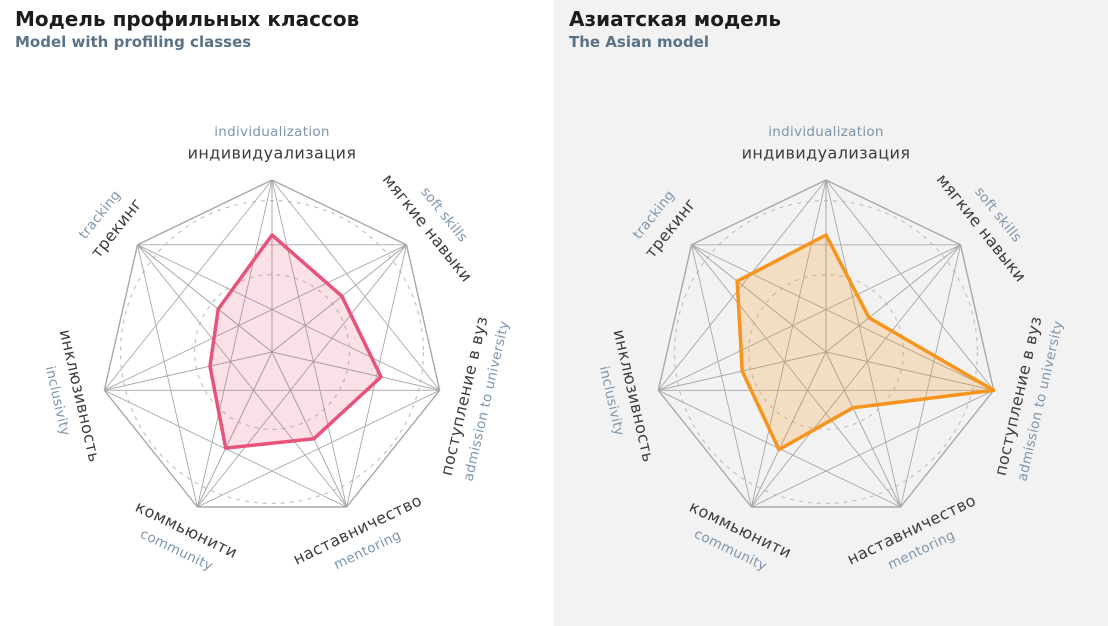 Image resolution: width=1108 pixels, height=626 pixels. Describe the element at coordinates (639, 42) in the screenshot. I see `panel-subtitle: The Asian model` at that location.